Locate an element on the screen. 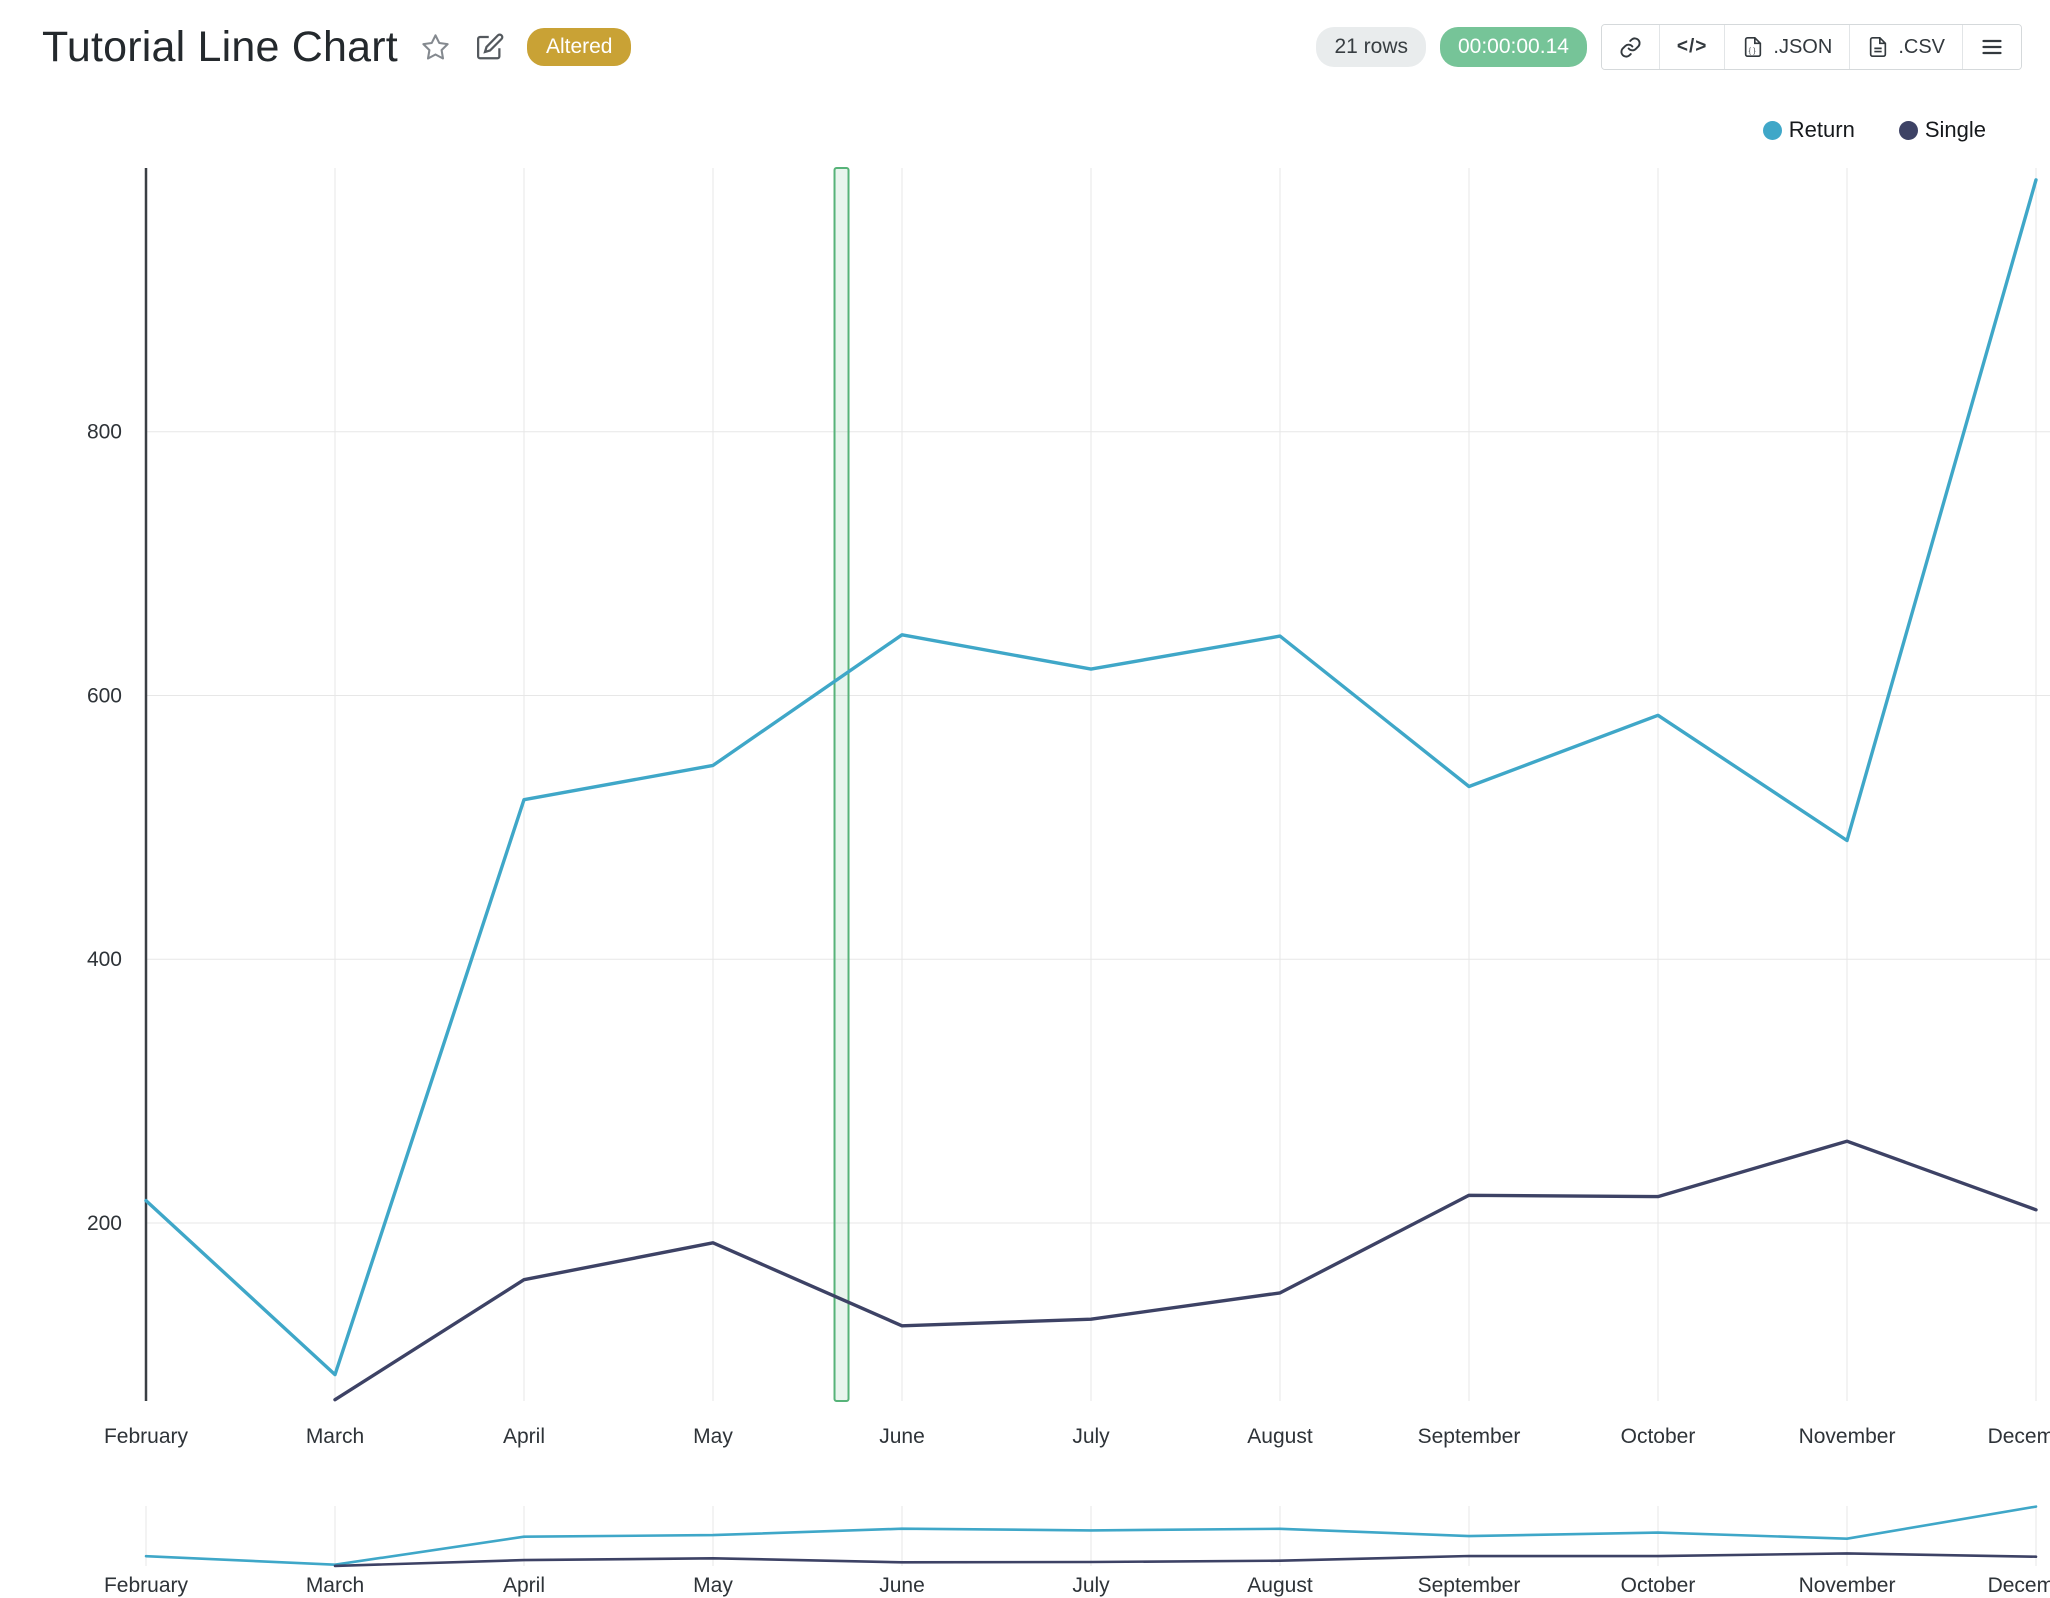 This screenshot has height=1598, width=2050. menu-icon is located at coordinates (1992, 47).